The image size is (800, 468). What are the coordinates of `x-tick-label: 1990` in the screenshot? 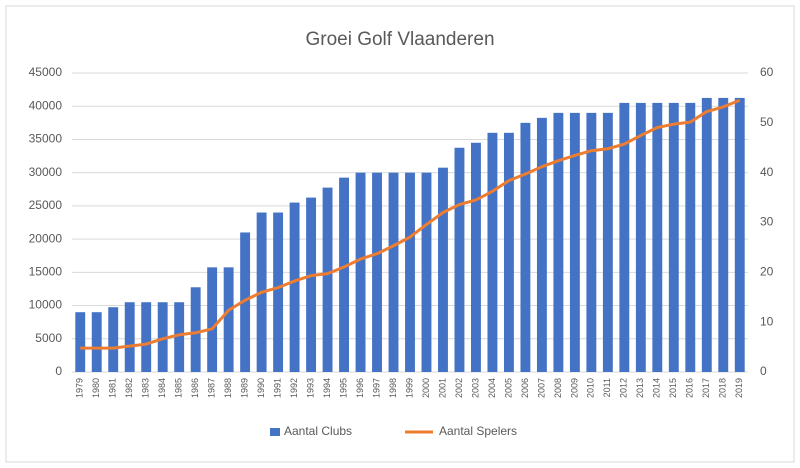 It's located at (261, 388).